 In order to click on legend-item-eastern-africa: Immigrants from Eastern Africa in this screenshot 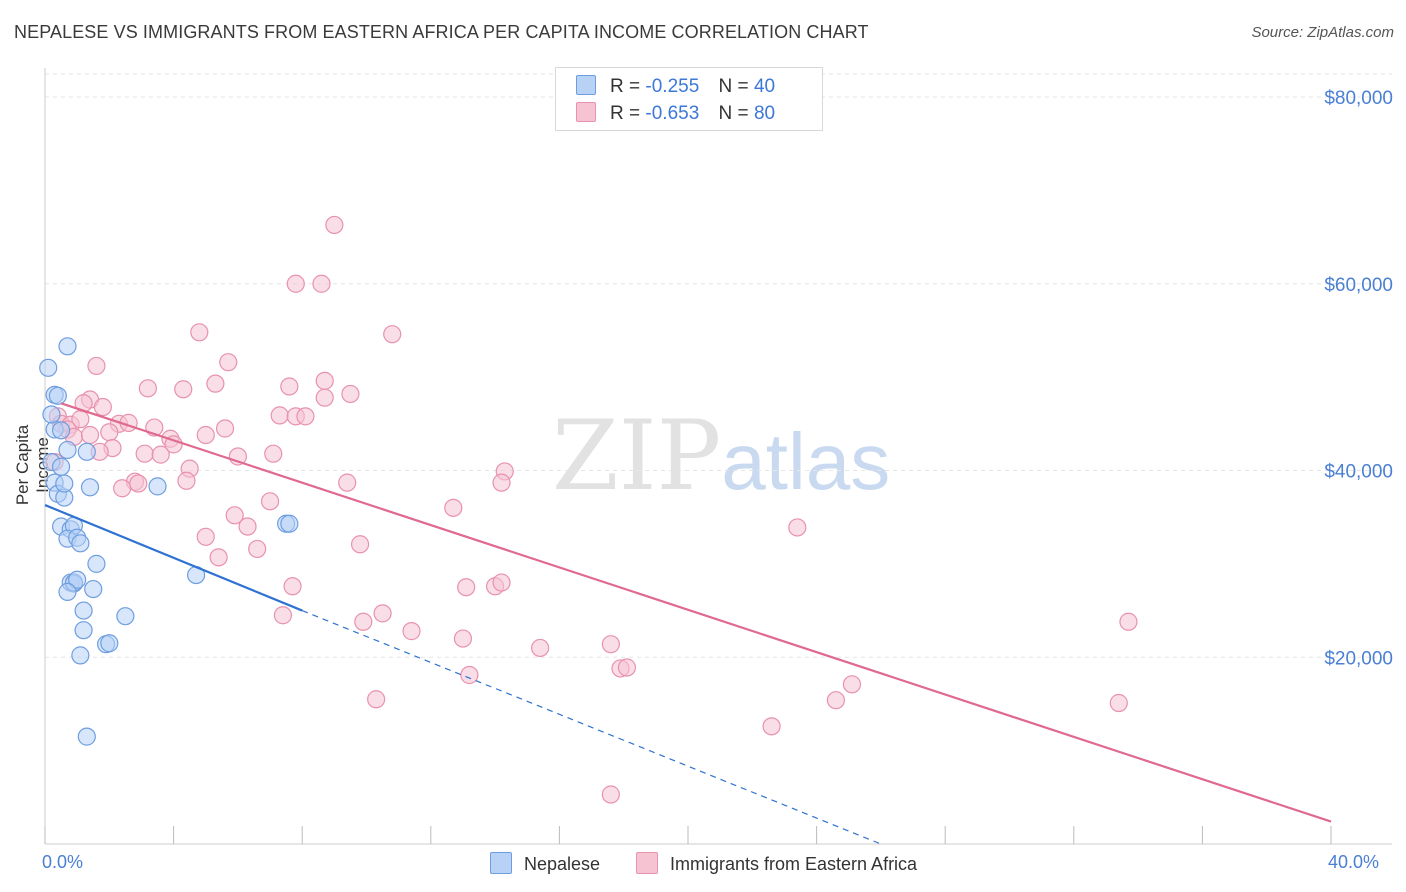, I will do `click(776, 863)`.